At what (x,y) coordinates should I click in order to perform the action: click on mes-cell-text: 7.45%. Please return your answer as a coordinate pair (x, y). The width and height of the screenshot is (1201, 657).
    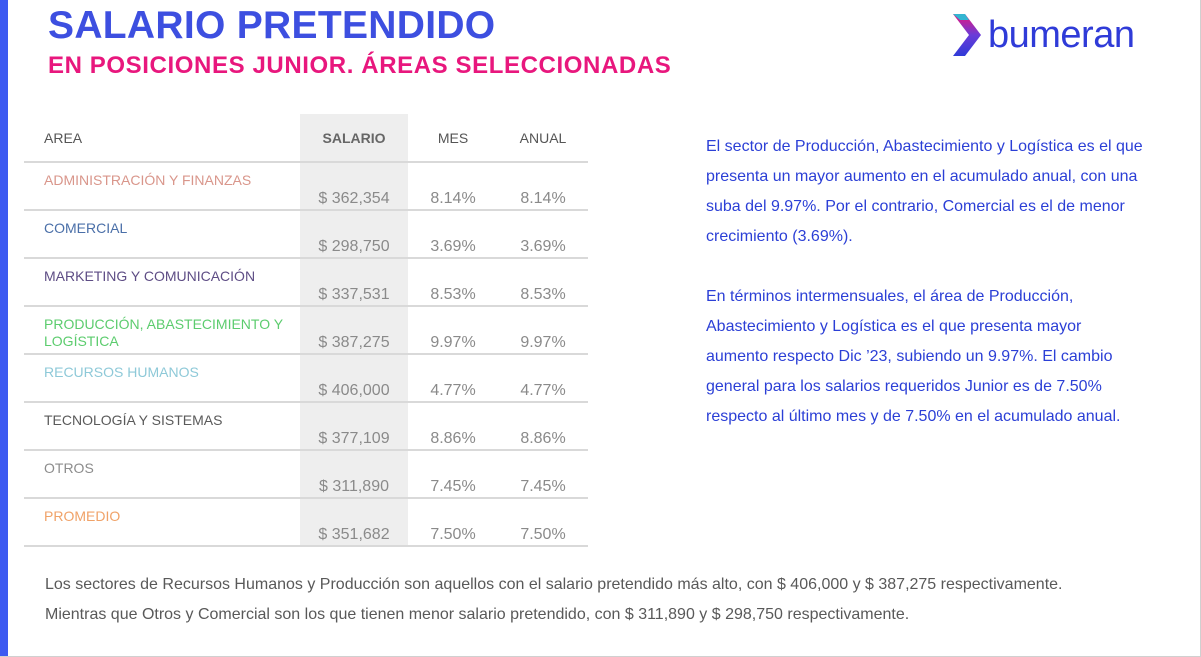
    Looking at the image, I should click on (453, 486).